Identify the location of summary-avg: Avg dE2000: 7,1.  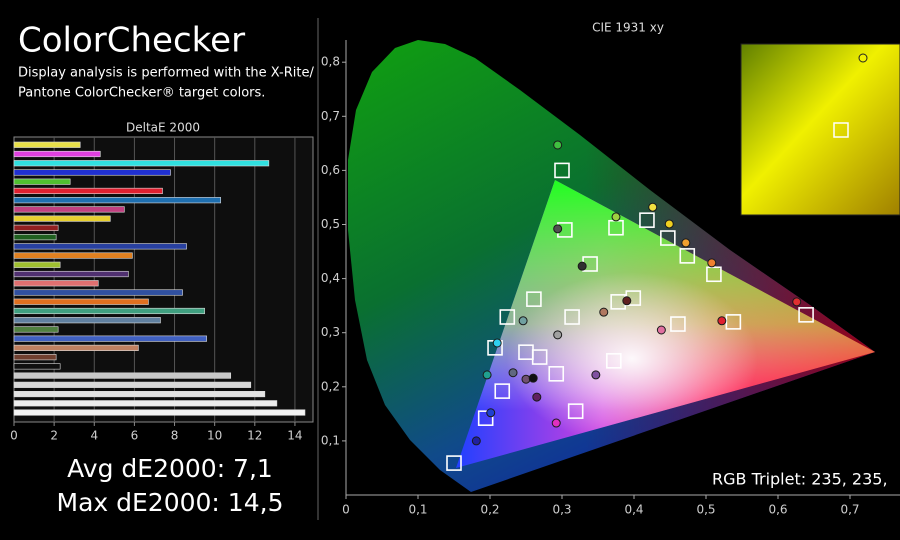
(170, 468).